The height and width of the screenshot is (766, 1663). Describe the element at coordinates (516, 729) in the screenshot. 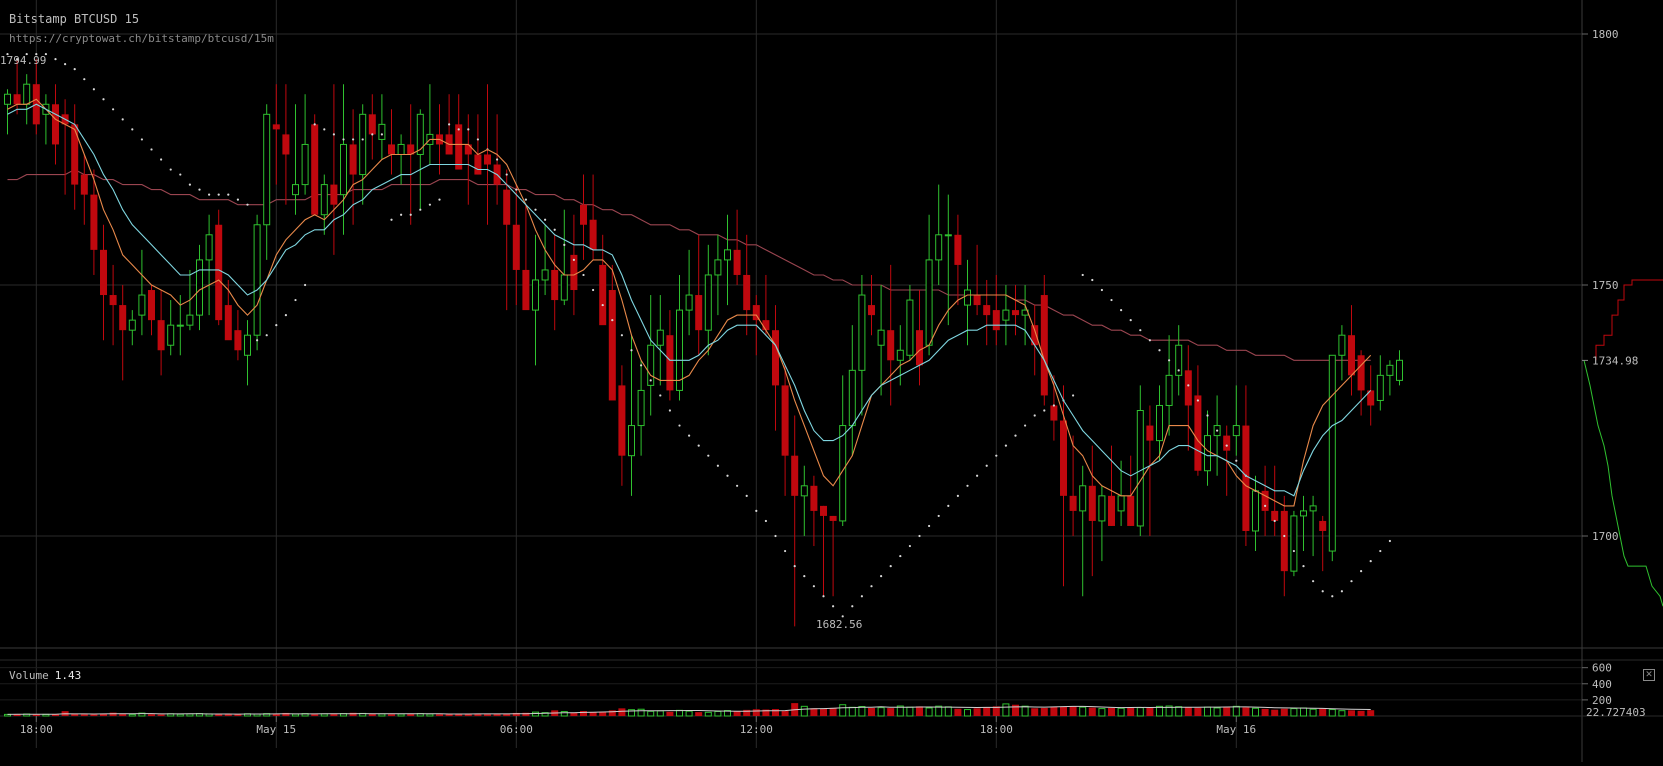

I see `x-tick-label-2: 06:00` at that location.